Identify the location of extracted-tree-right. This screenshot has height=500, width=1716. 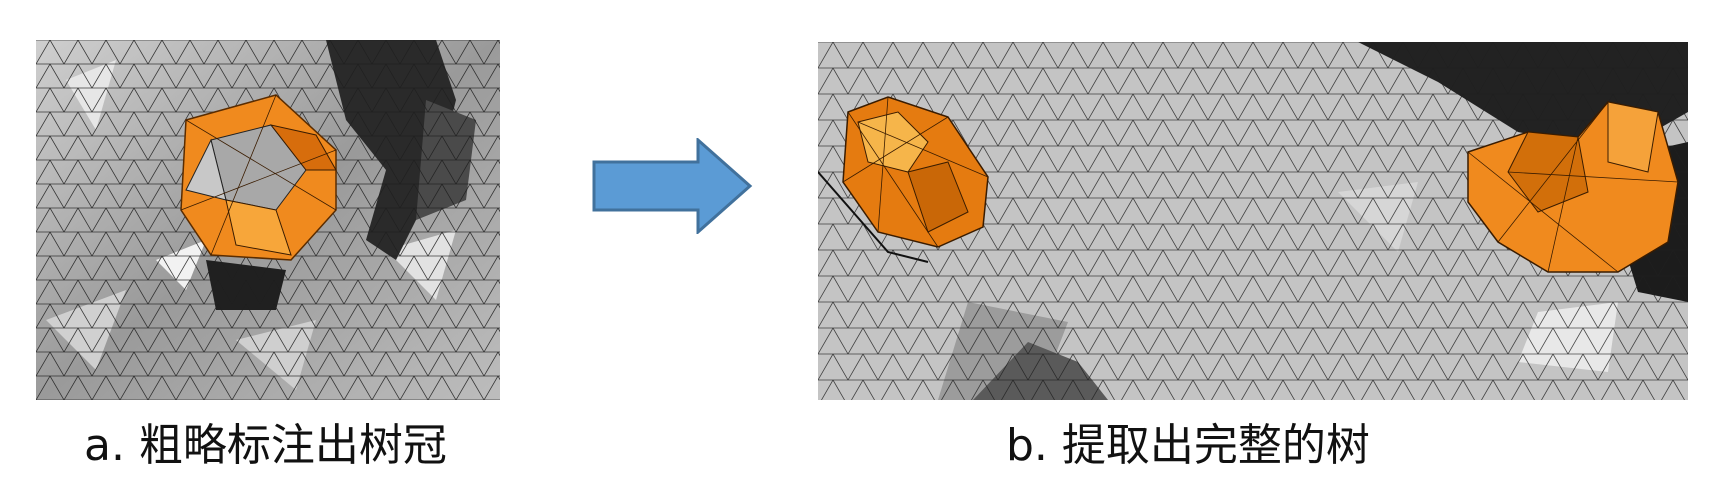
(1573, 187).